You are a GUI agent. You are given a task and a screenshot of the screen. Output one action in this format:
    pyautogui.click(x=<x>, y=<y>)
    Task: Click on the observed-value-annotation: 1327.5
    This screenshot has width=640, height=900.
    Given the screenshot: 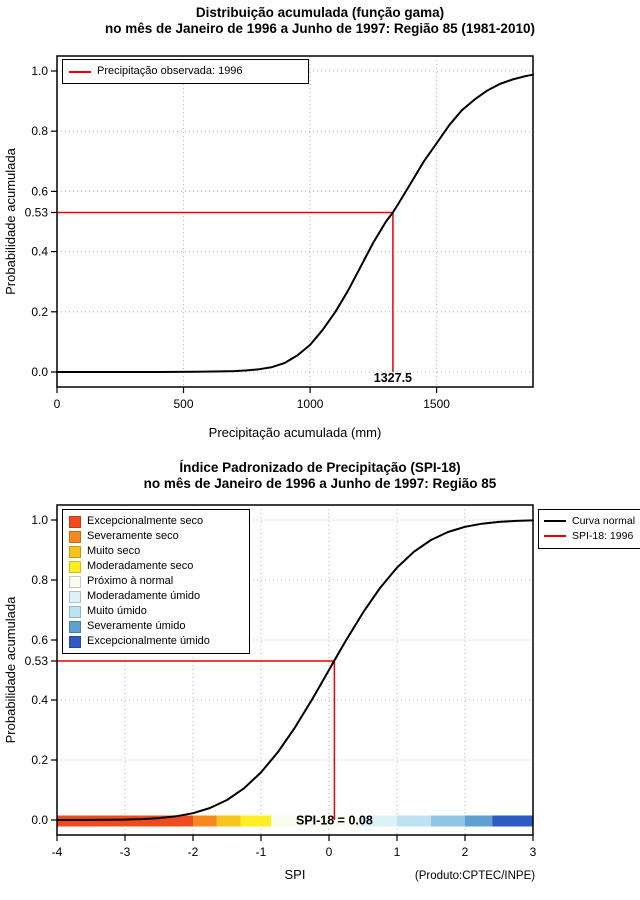 What is the action you would take?
    pyautogui.click(x=393, y=378)
    